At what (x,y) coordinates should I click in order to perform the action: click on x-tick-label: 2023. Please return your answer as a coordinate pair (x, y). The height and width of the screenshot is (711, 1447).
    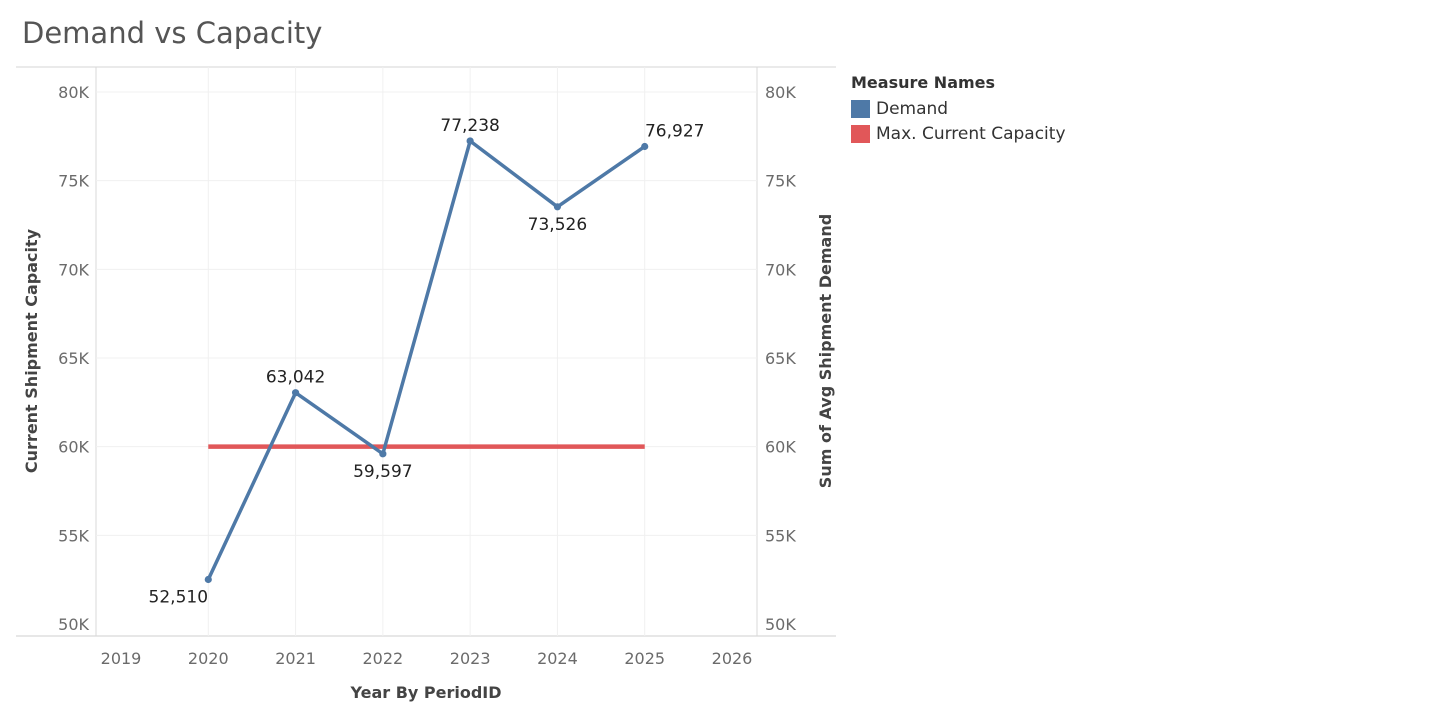
    Looking at the image, I should click on (470, 658).